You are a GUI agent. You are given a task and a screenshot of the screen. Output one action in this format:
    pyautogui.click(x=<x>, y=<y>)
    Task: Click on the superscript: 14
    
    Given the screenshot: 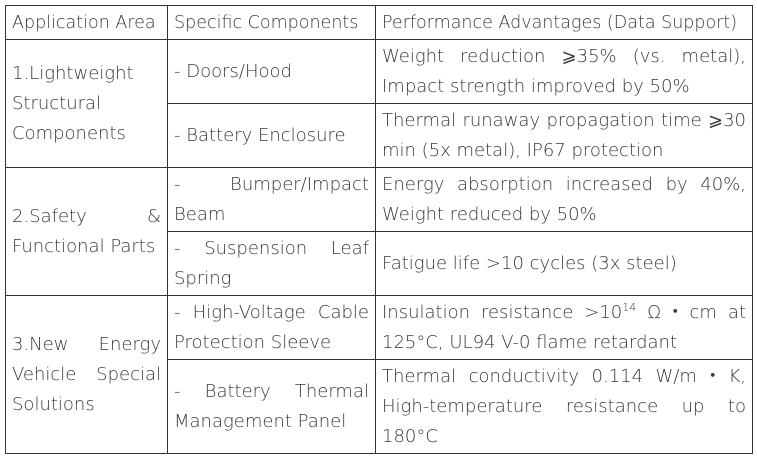 What is the action you would take?
    pyautogui.click(x=629, y=307)
    